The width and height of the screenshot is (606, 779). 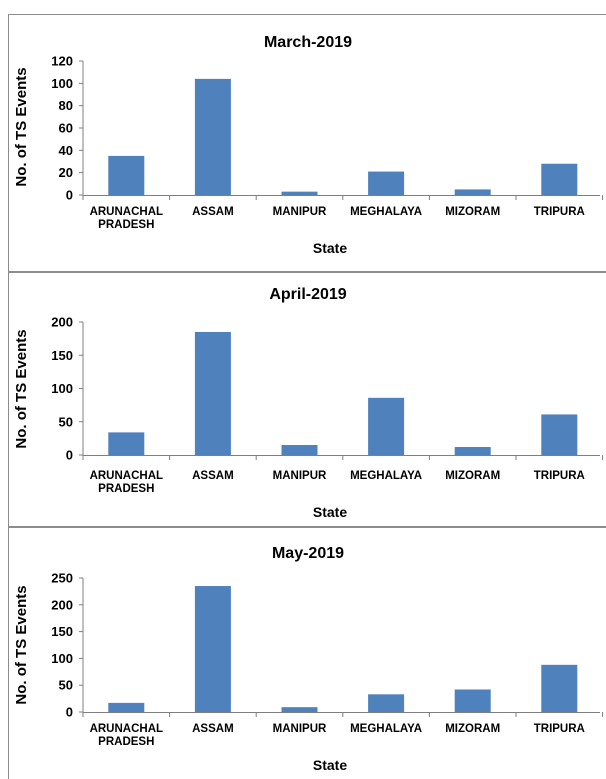 What do you see at coordinates (62, 61) in the screenshot?
I see `y-tick-label: 120` at bounding box center [62, 61].